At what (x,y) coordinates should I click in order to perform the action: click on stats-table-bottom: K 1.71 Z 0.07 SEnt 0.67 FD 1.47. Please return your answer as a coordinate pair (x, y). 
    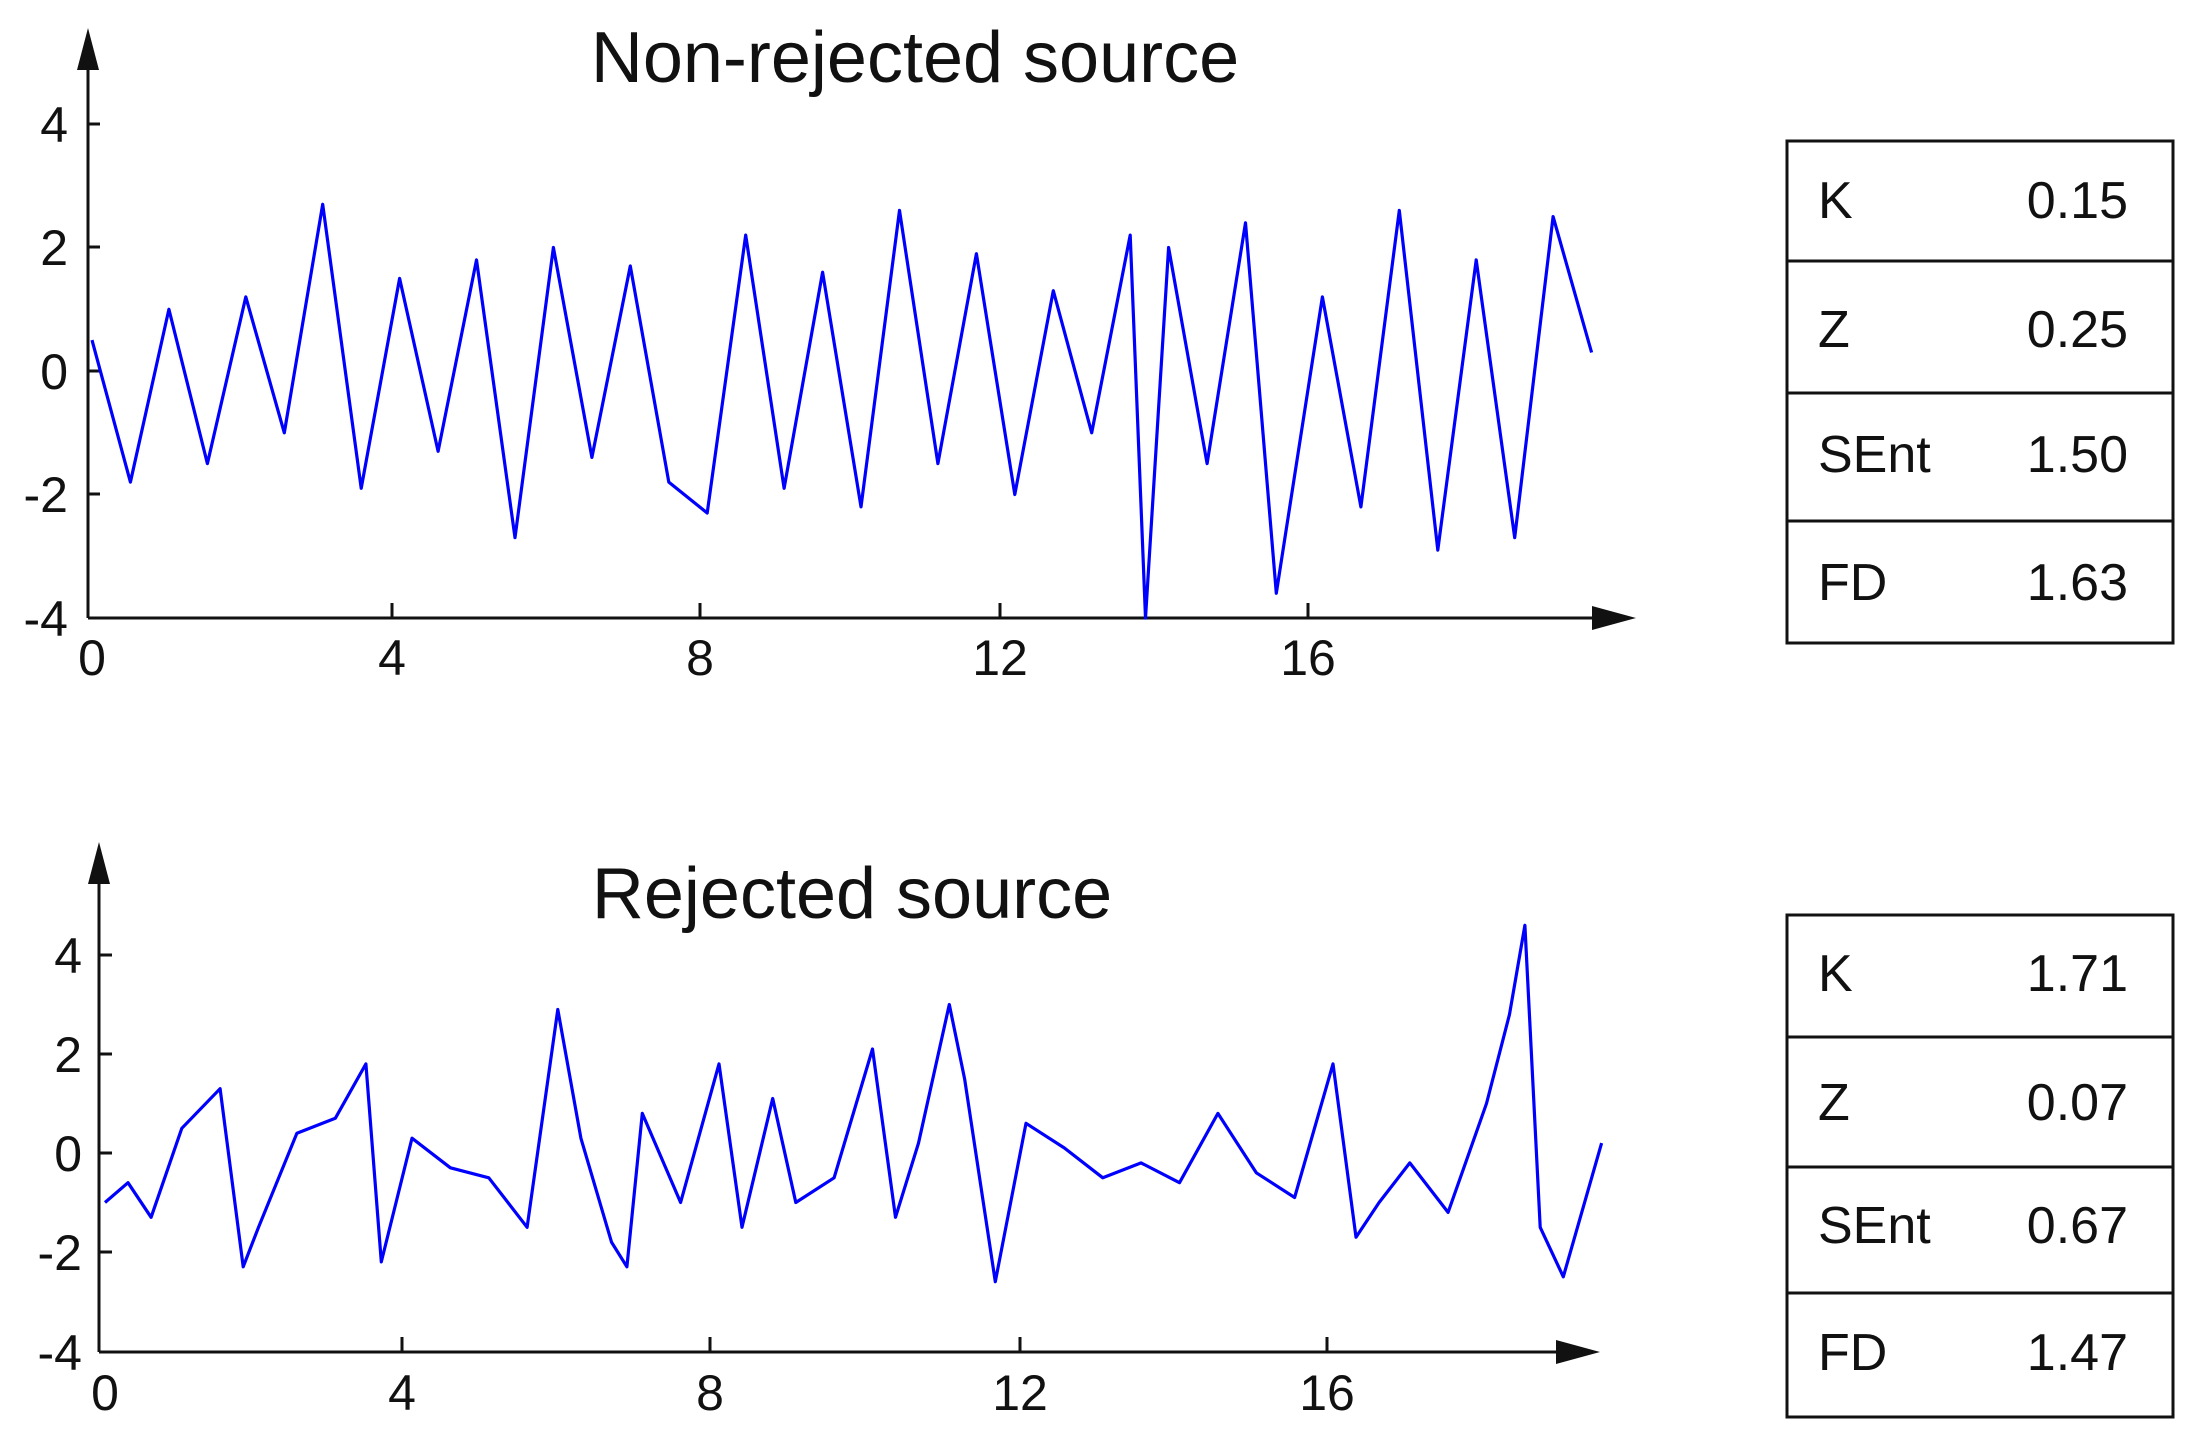
    Looking at the image, I should click on (1980, 1166).